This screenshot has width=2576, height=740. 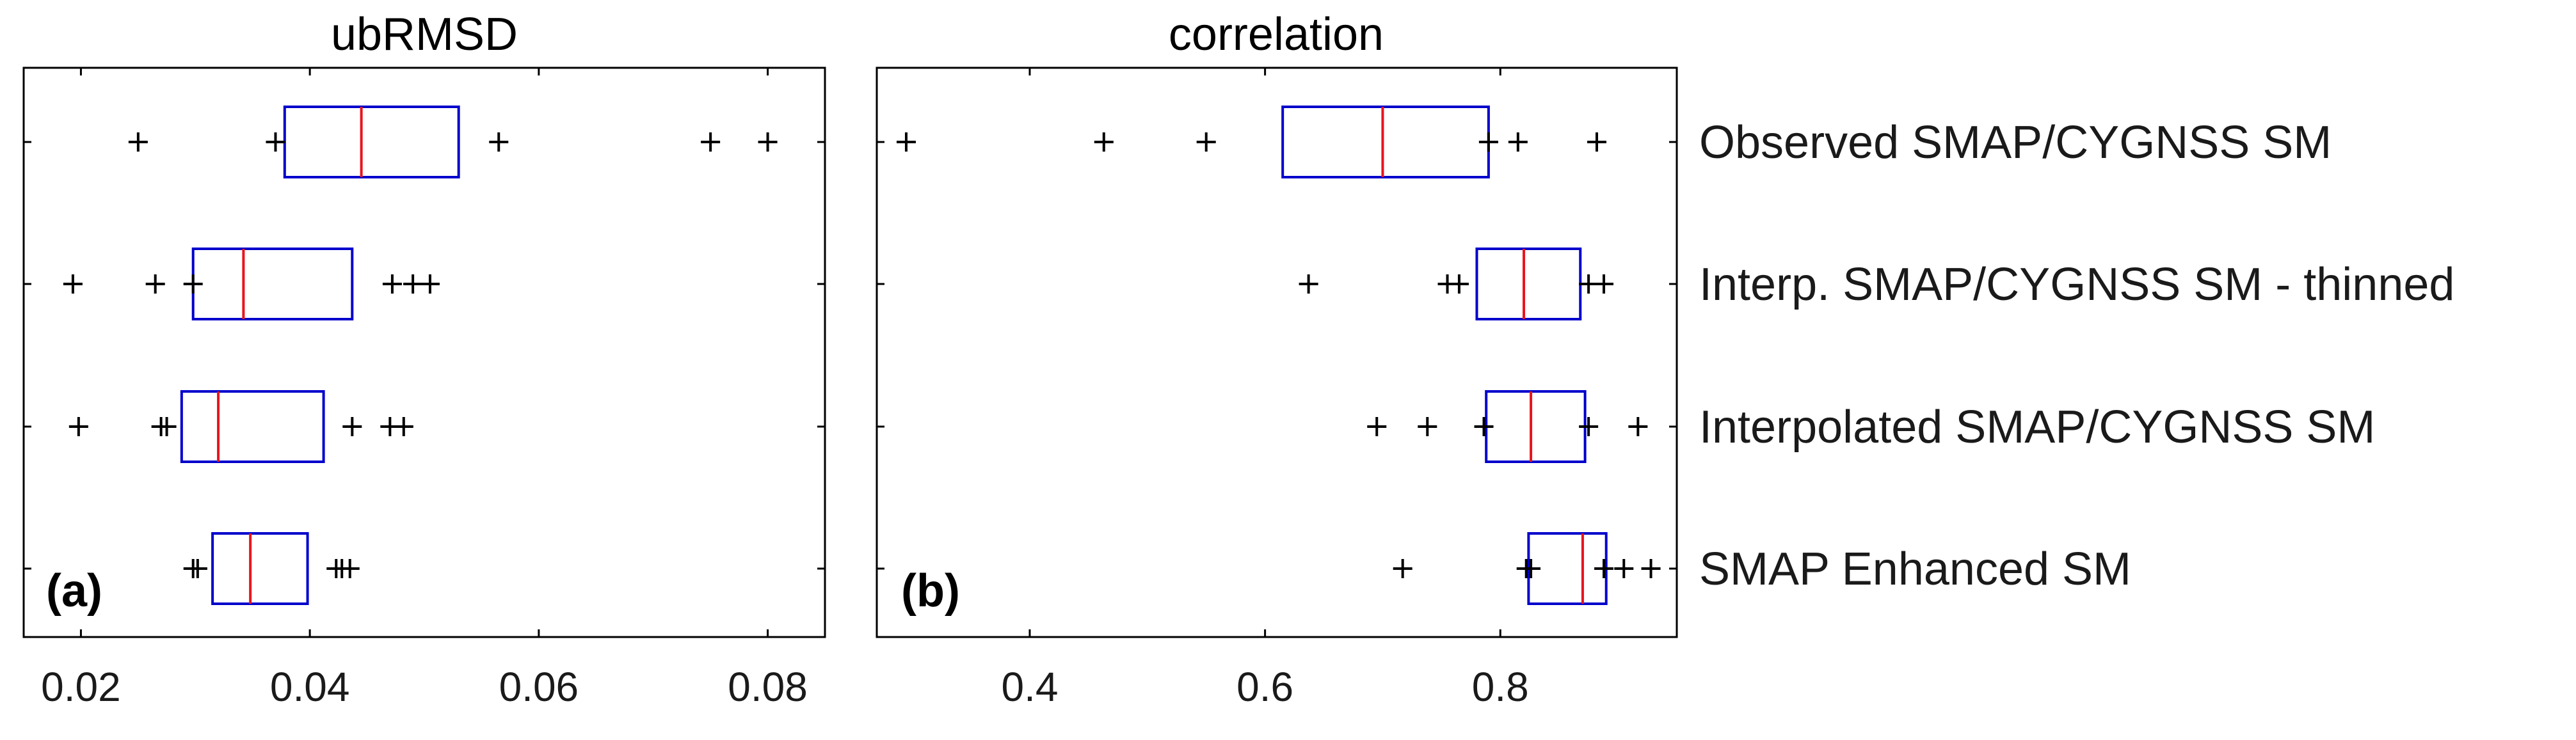 What do you see at coordinates (1500, 687) in the screenshot?
I see `x-tick-label: 0.8` at bounding box center [1500, 687].